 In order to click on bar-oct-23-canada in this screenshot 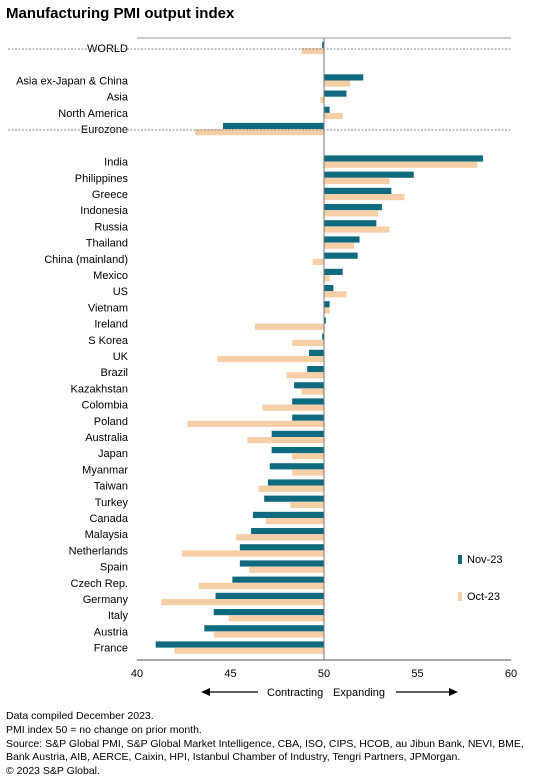, I will do `click(295, 521)`.